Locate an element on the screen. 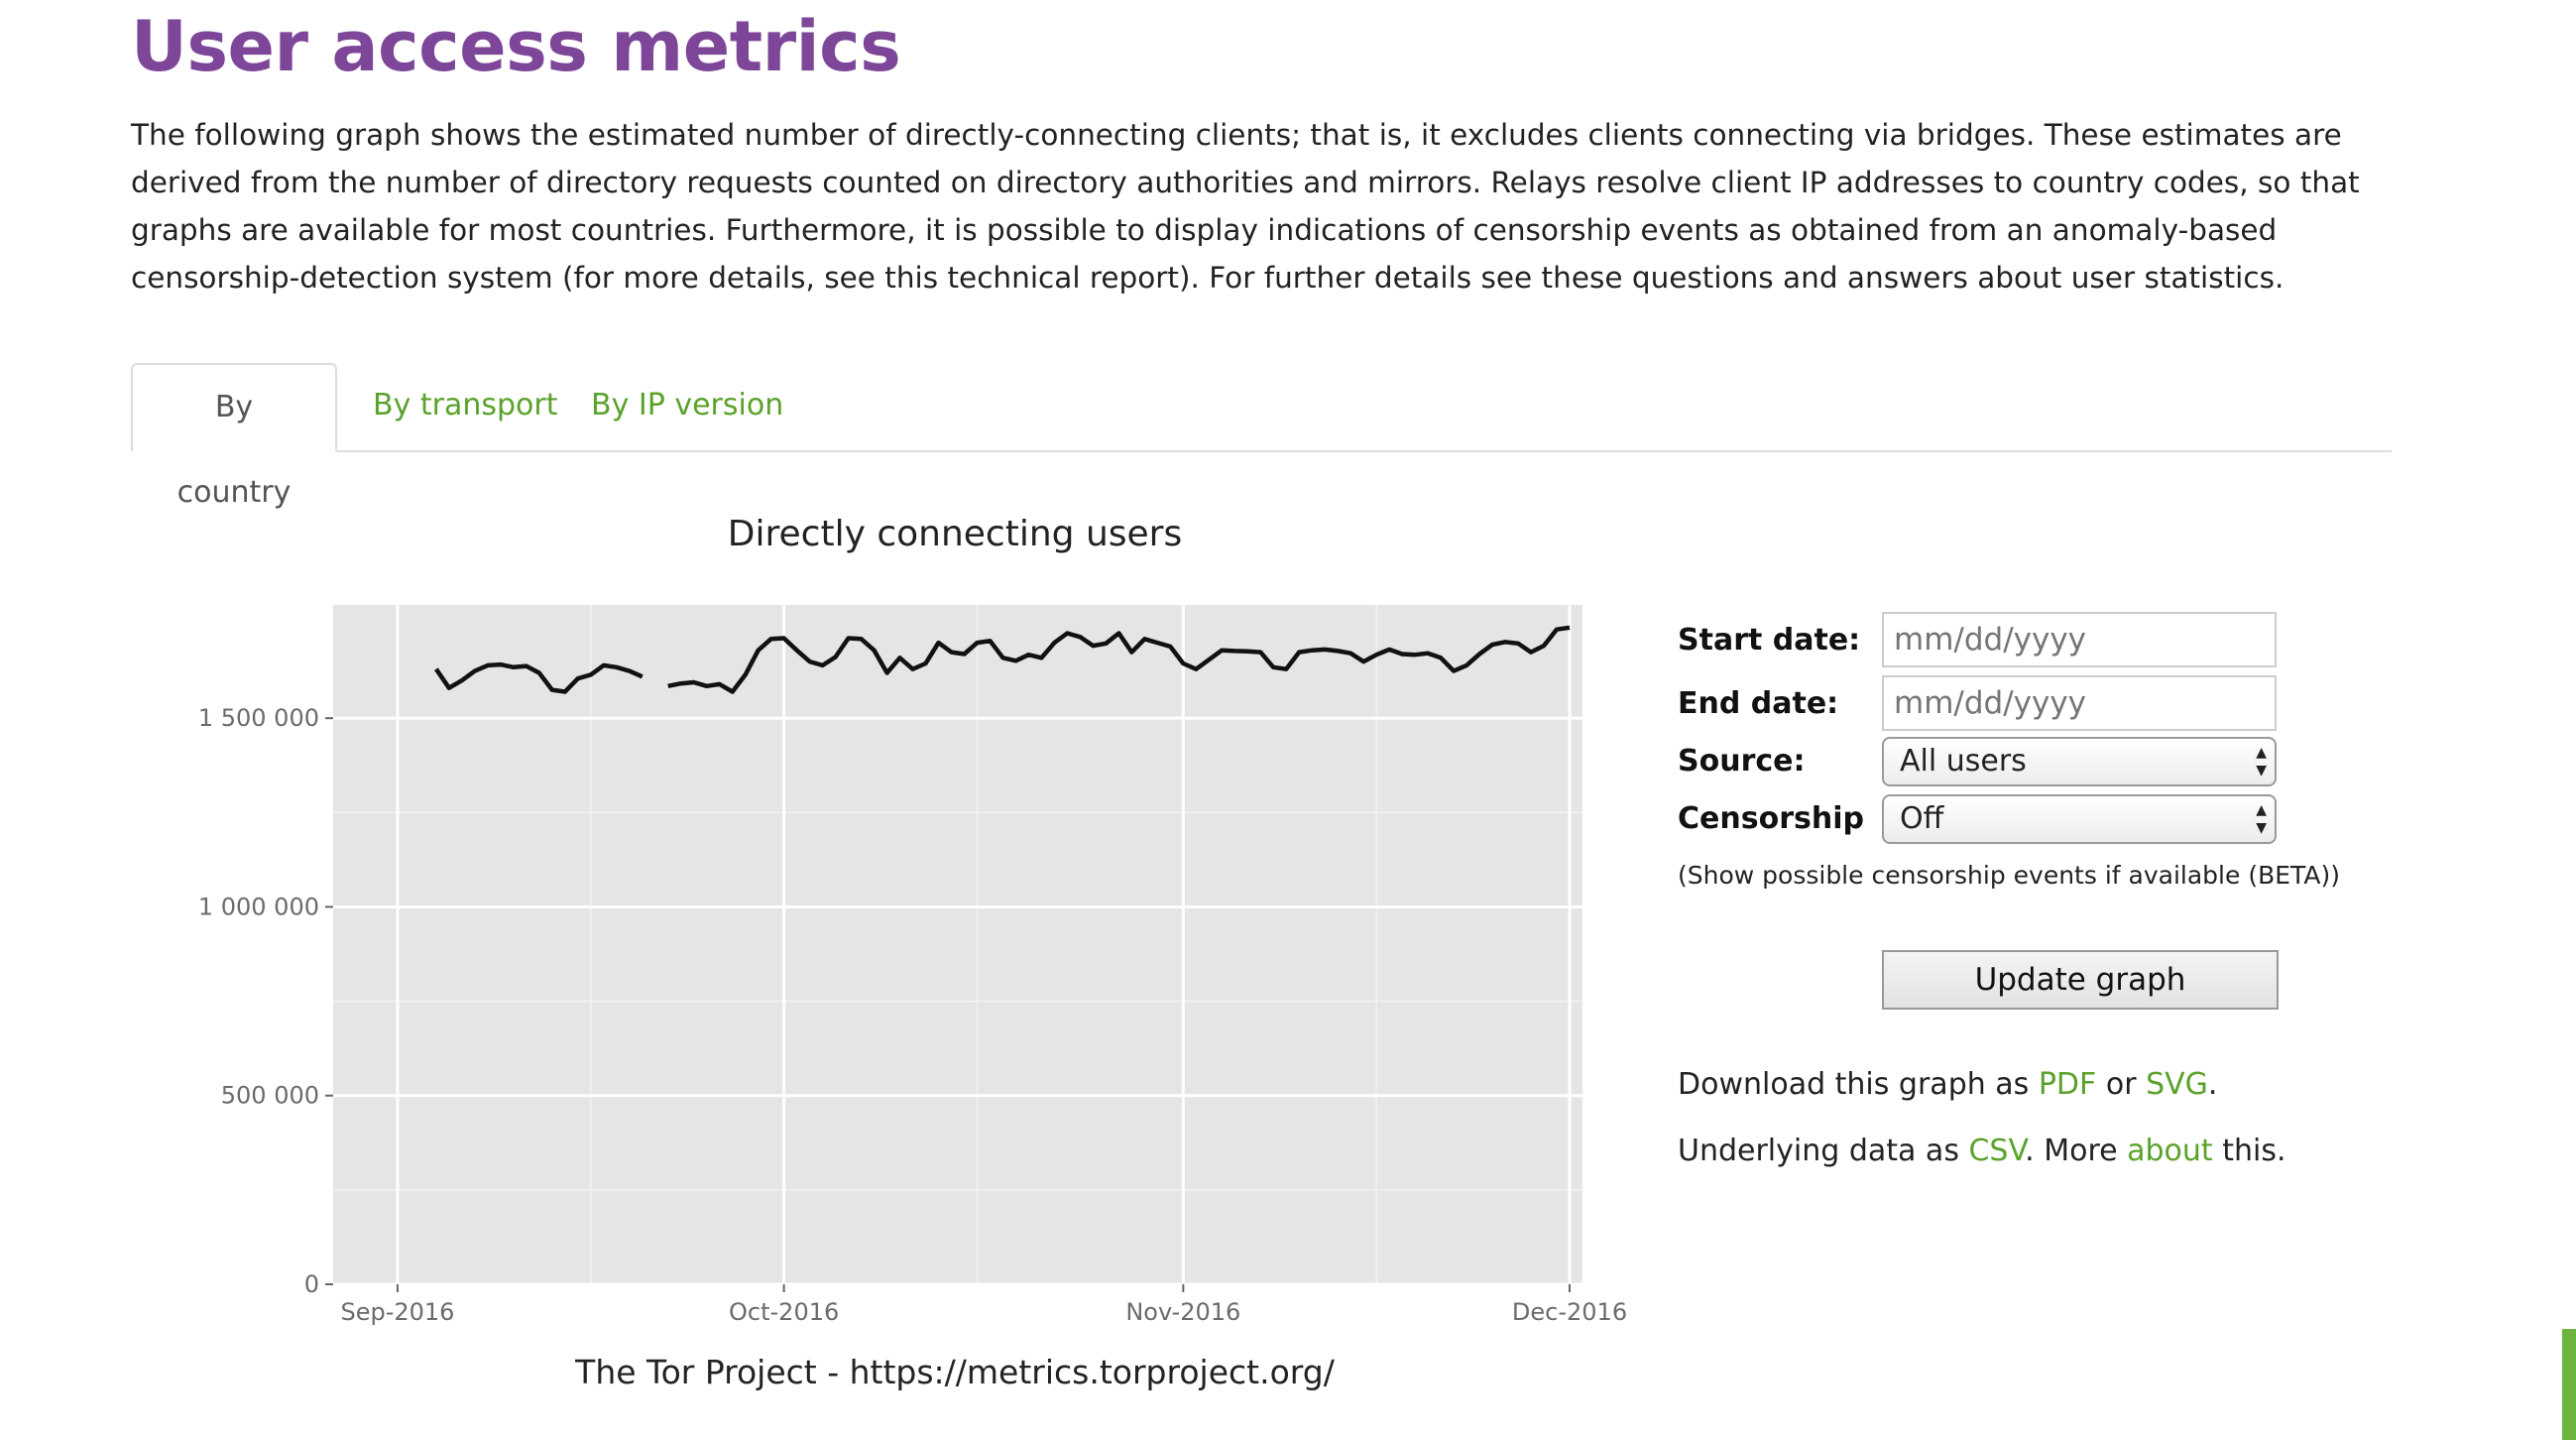 The width and height of the screenshot is (2576, 1440). update-graph-button: Update graph is located at coordinates (2080, 980).